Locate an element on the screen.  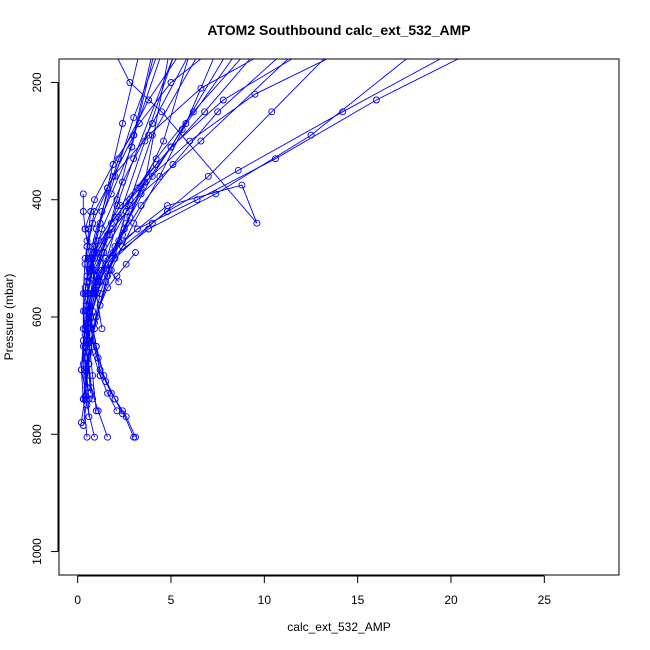
y-tick-label: 1000 is located at coordinates (37, 551).